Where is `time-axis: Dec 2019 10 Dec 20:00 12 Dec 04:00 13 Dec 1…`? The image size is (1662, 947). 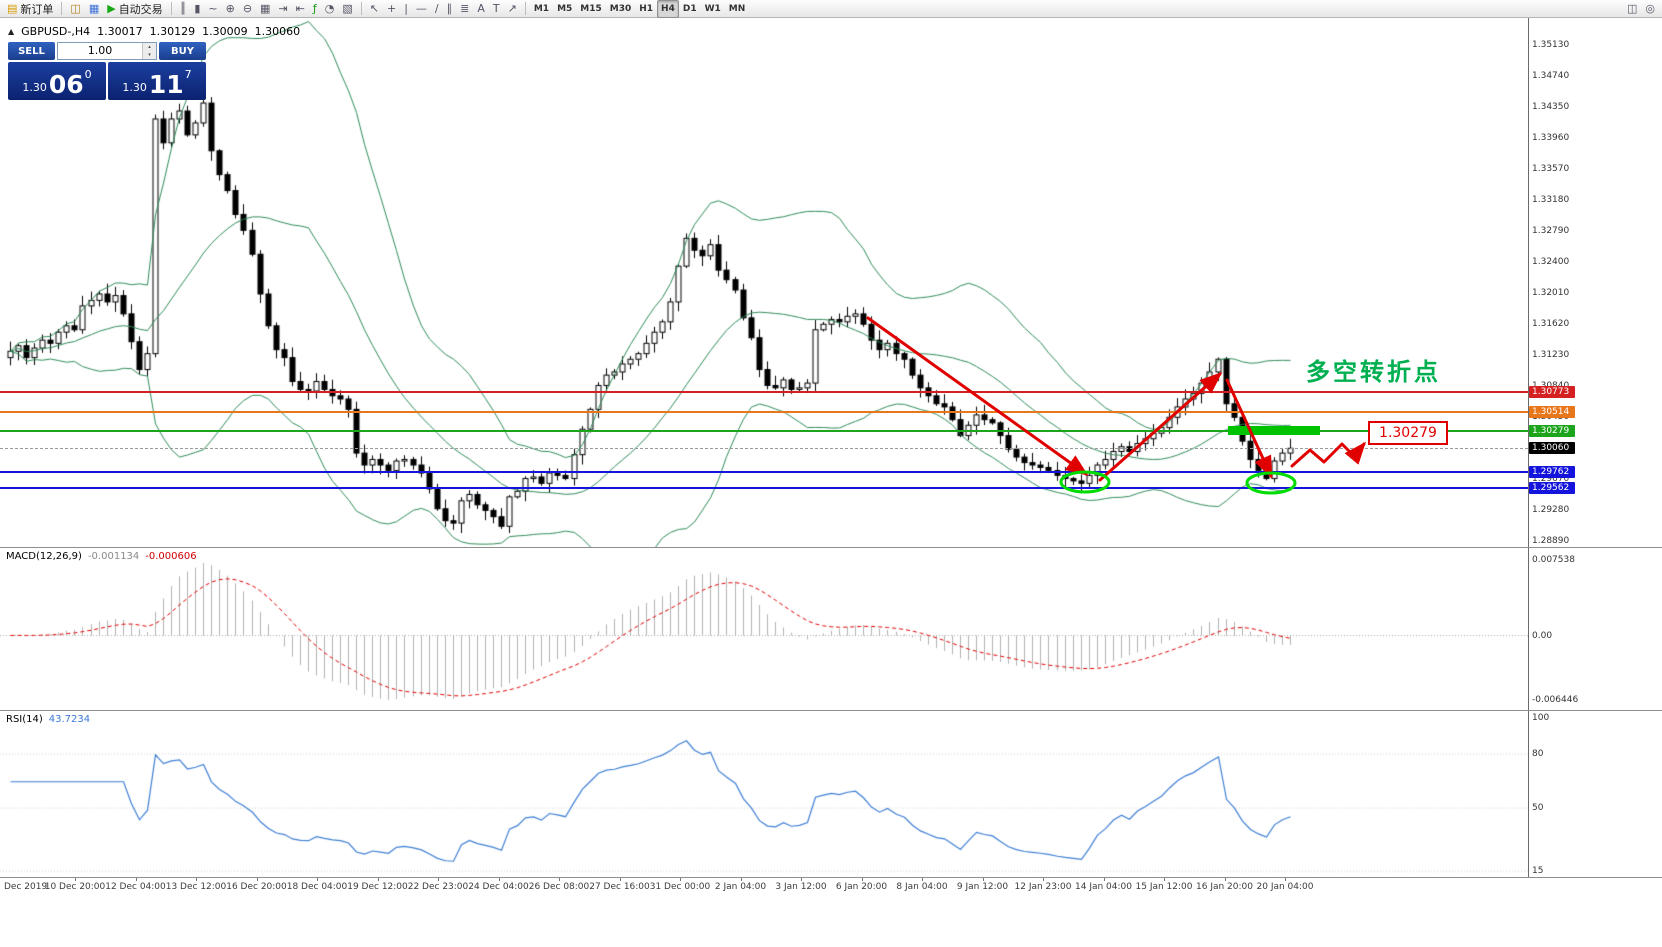
time-axis: Dec 2019 10 Dec 20:00 12 Dec 04:00 13 Dec 1… is located at coordinates (831, 888).